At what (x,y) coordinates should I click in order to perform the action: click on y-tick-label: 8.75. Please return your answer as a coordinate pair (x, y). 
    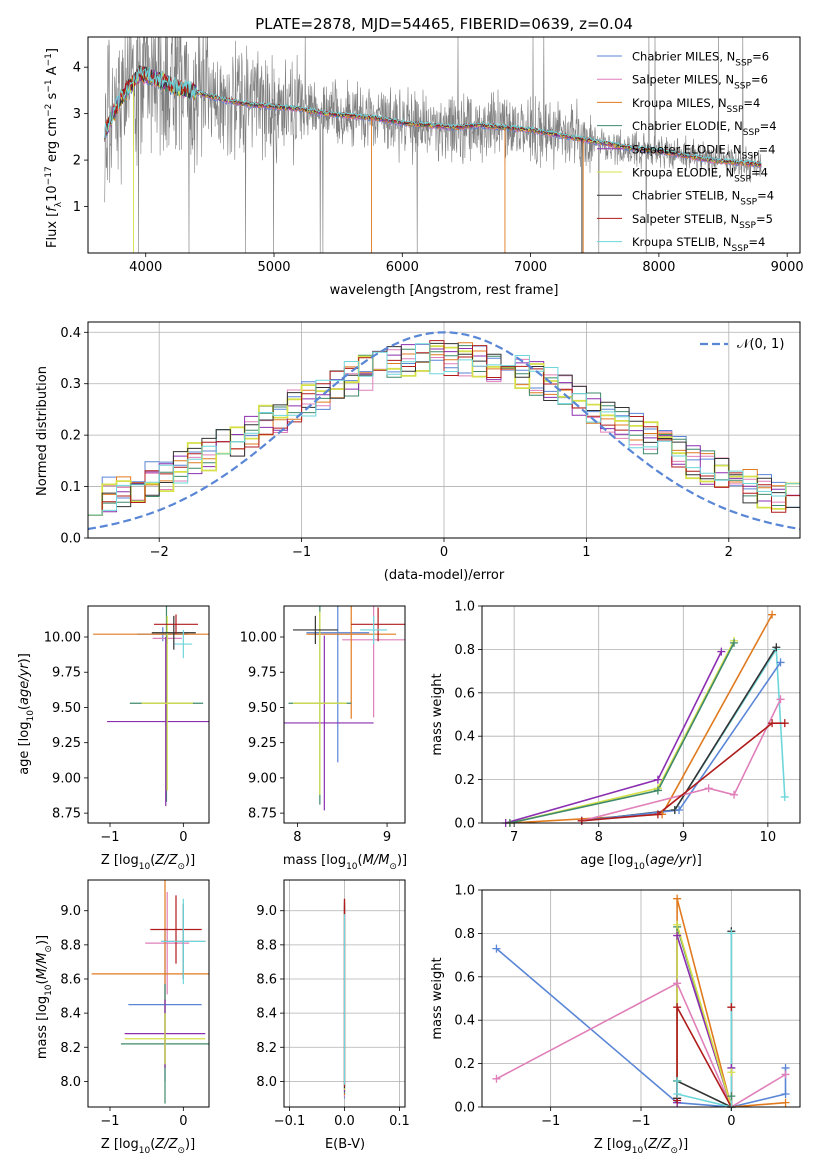
    Looking at the image, I should click on (262, 814).